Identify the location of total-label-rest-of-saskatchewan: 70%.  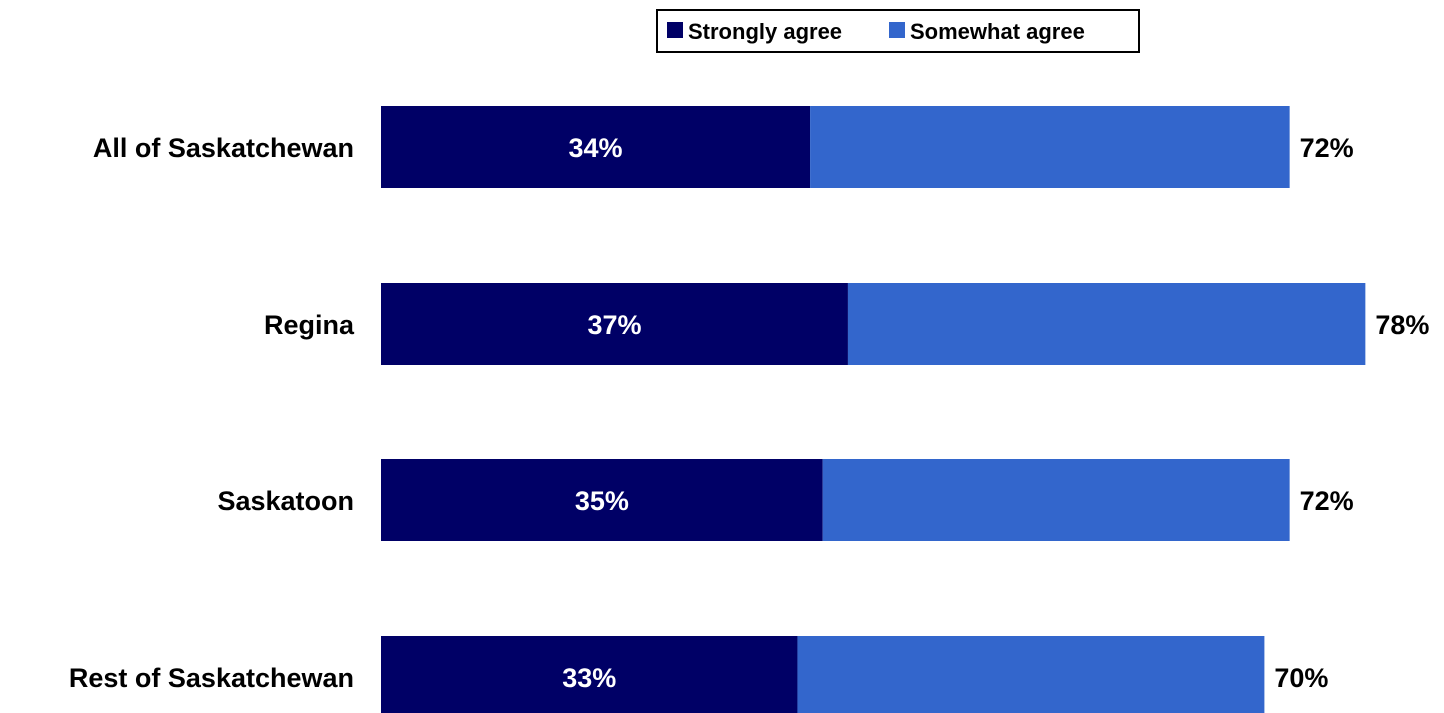
(1301, 678).